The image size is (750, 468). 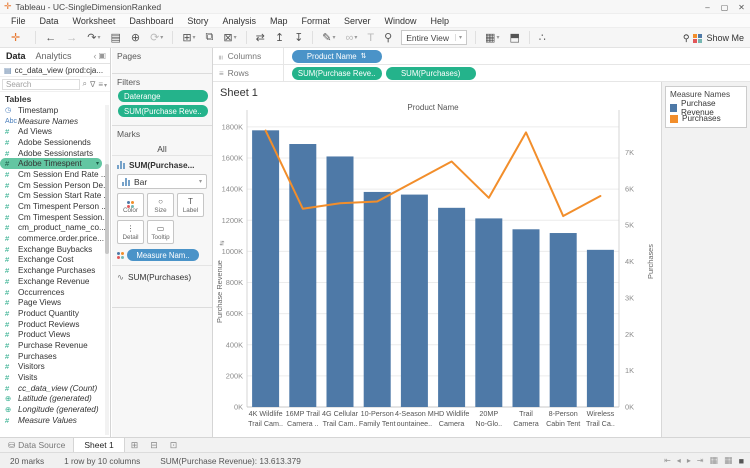 I want to click on field-latitude-generated: ⊕ Latitude (generated), so click(x=53, y=399).